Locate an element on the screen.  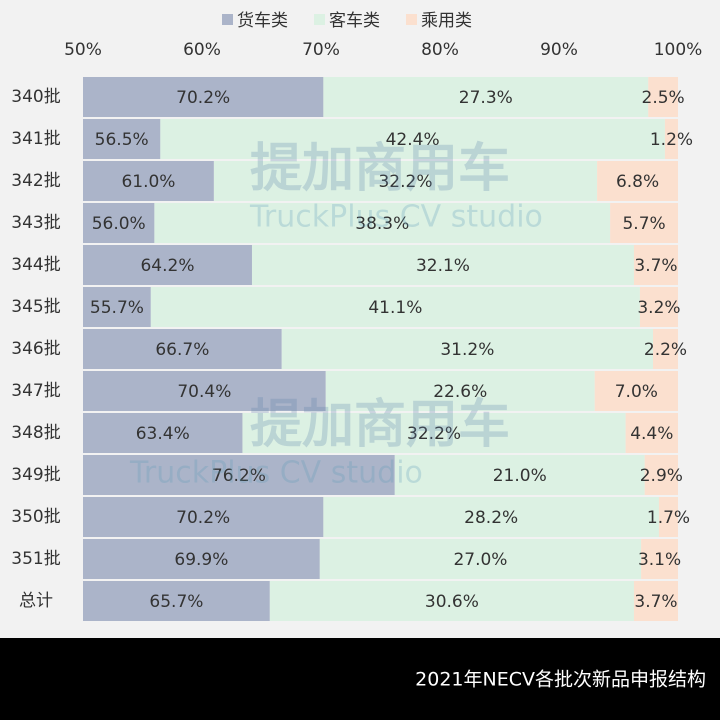
data-label: 22.6% is located at coordinates (460, 392).